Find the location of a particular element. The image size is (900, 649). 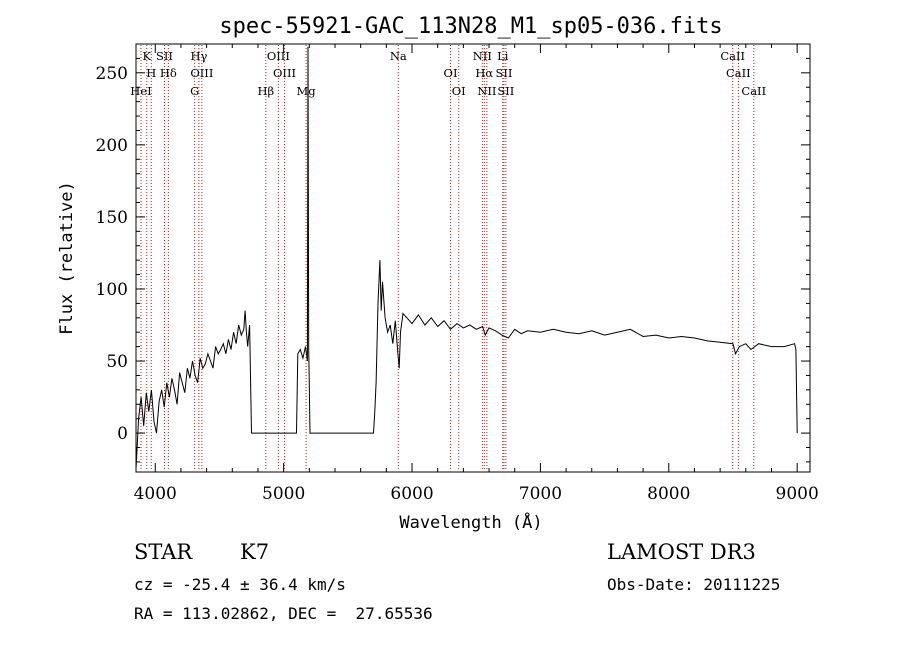

line-mark-label: H is located at coordinates (151, 73).